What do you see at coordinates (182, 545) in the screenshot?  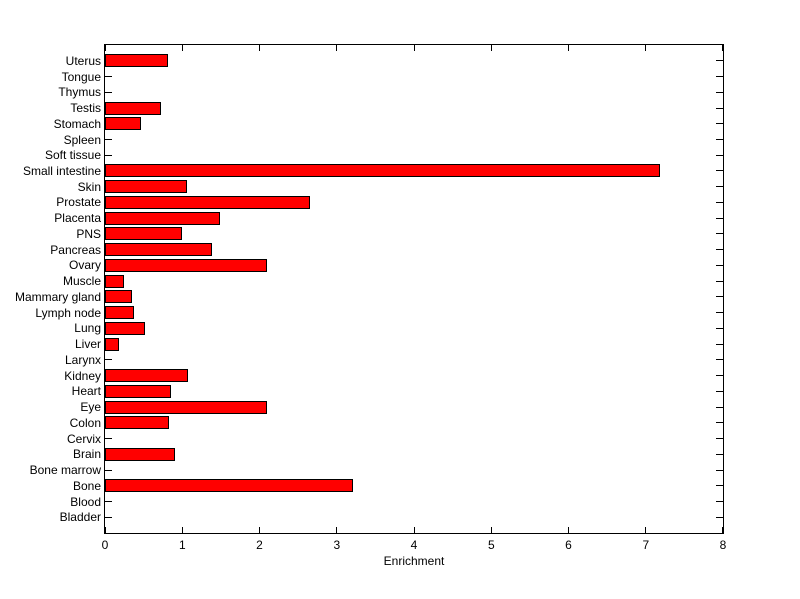 I see `x-tick-label-1: 1` at bounding box center [182, 545].